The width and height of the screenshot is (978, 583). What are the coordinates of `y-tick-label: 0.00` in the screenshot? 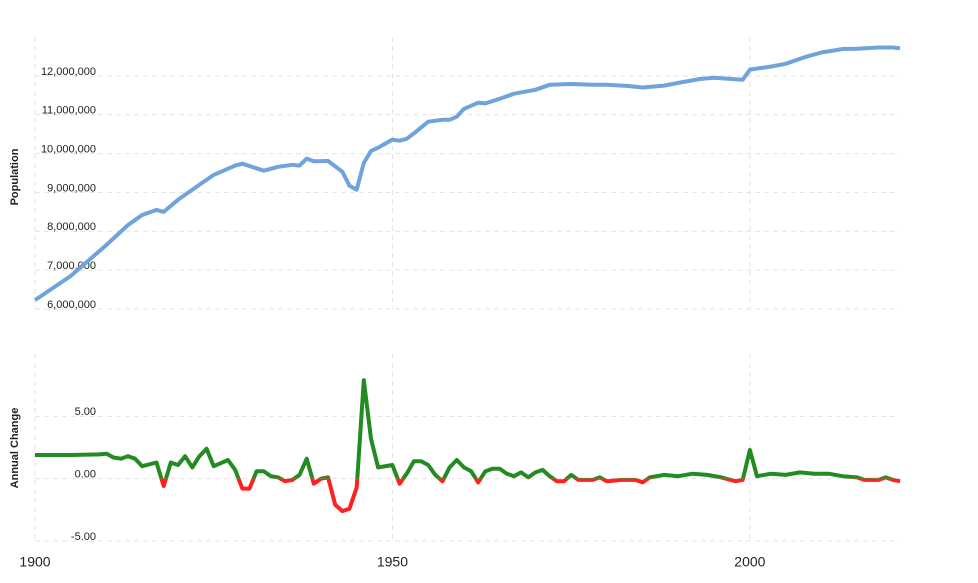 It's located at (85, 475).